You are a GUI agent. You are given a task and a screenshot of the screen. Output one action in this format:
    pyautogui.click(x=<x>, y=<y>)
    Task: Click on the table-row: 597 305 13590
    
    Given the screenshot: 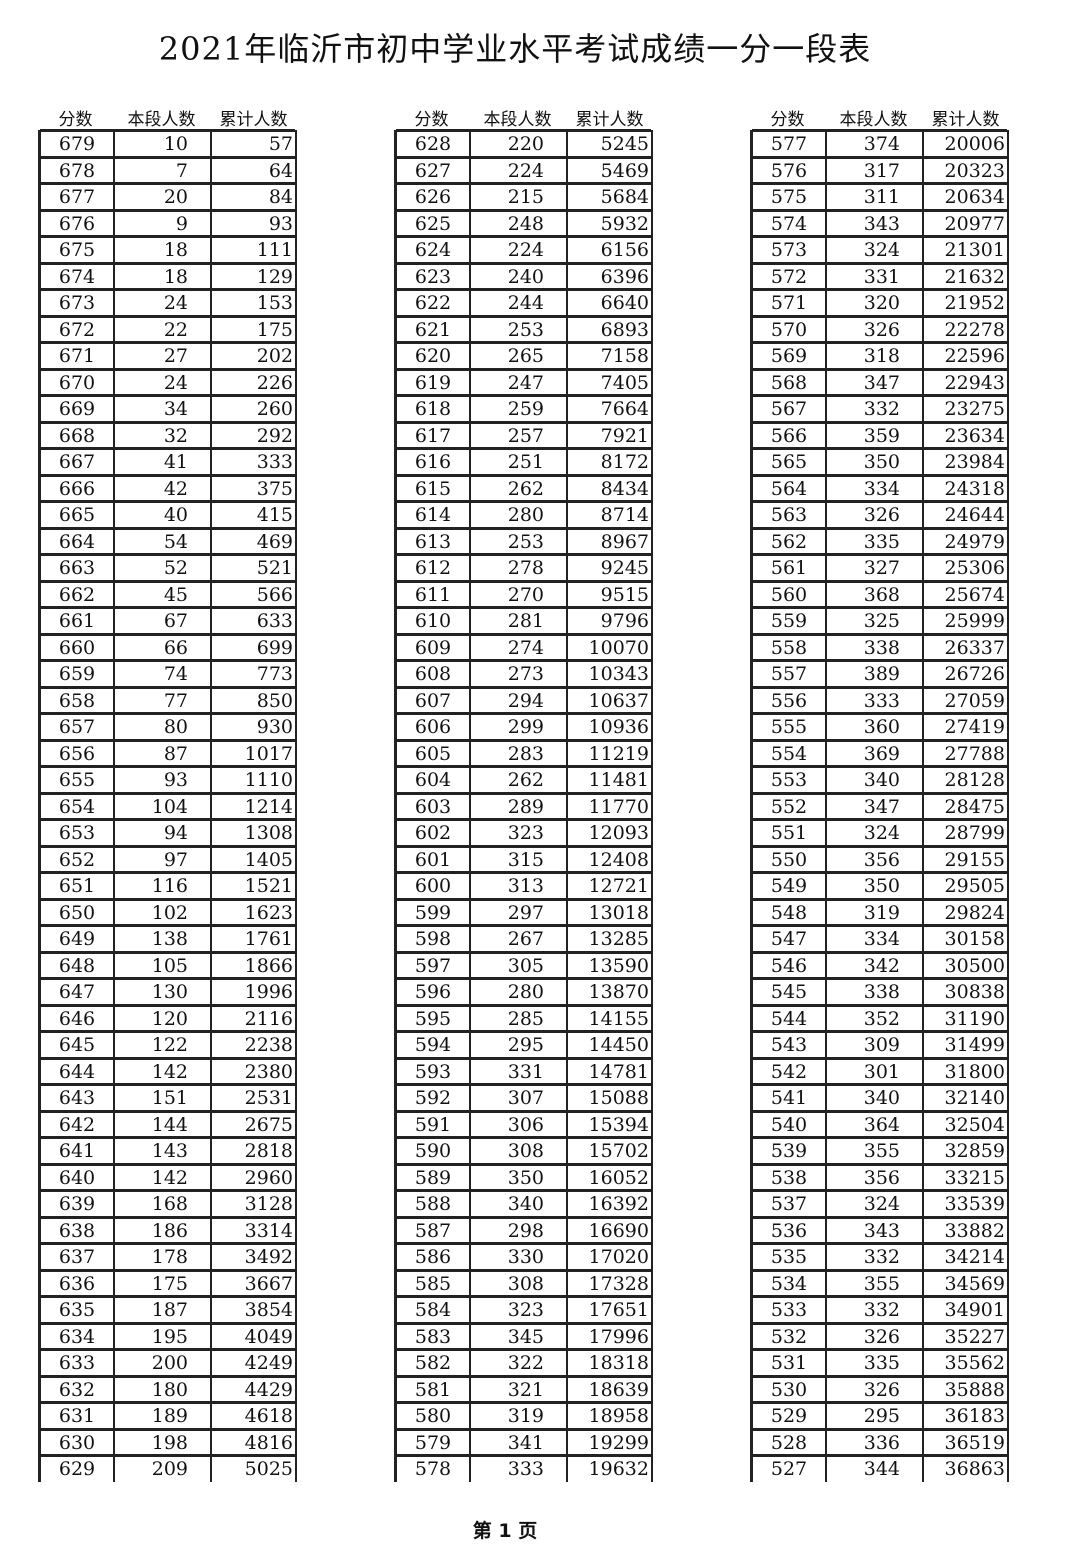 What is the action you would take?
    pyautogui.click(x=523, y=964)
    